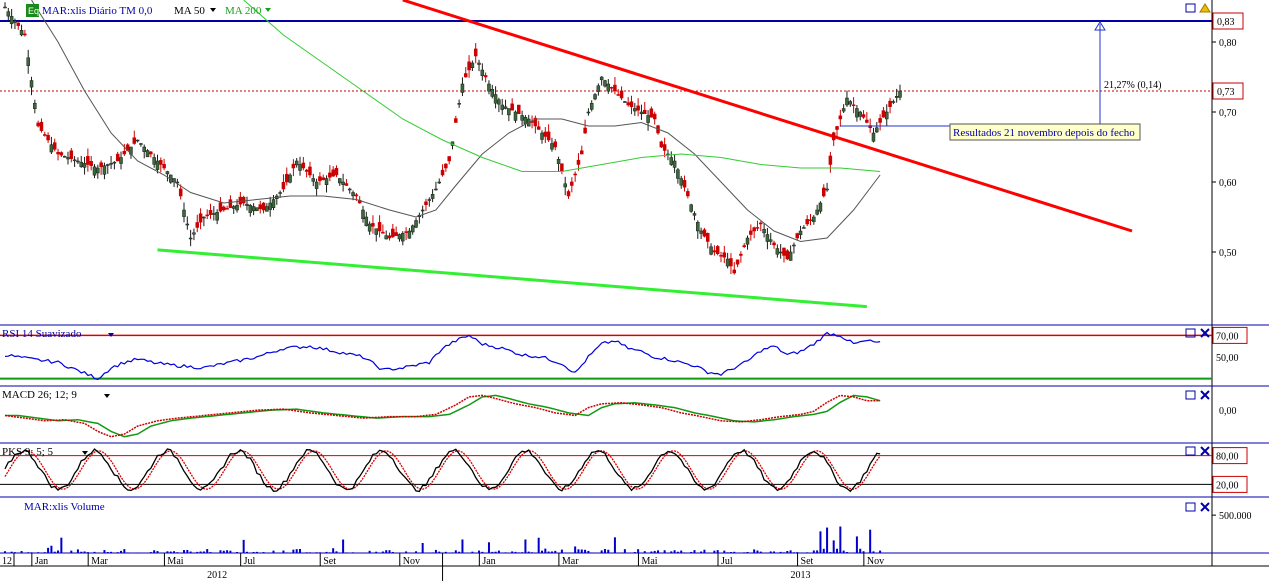 The image size is (1269, 581). What do you see at coordinates (42, 334) in the screenshot?
I see `rsi-label: RSI 14 Suavizado` at bounding box center [42, 334].